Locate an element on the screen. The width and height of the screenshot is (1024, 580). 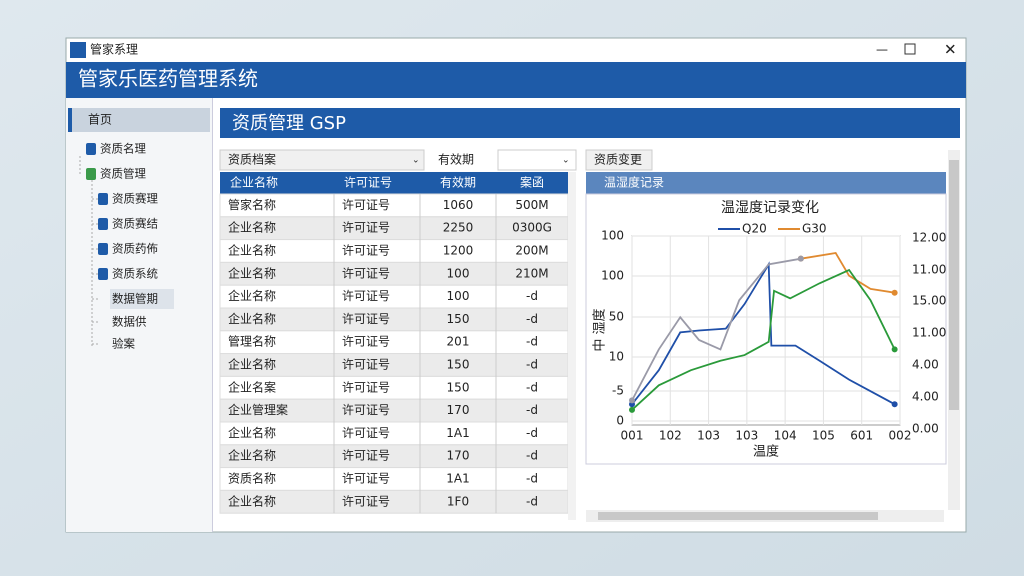
legend-label: G30 is located at coordinates (814, 229).